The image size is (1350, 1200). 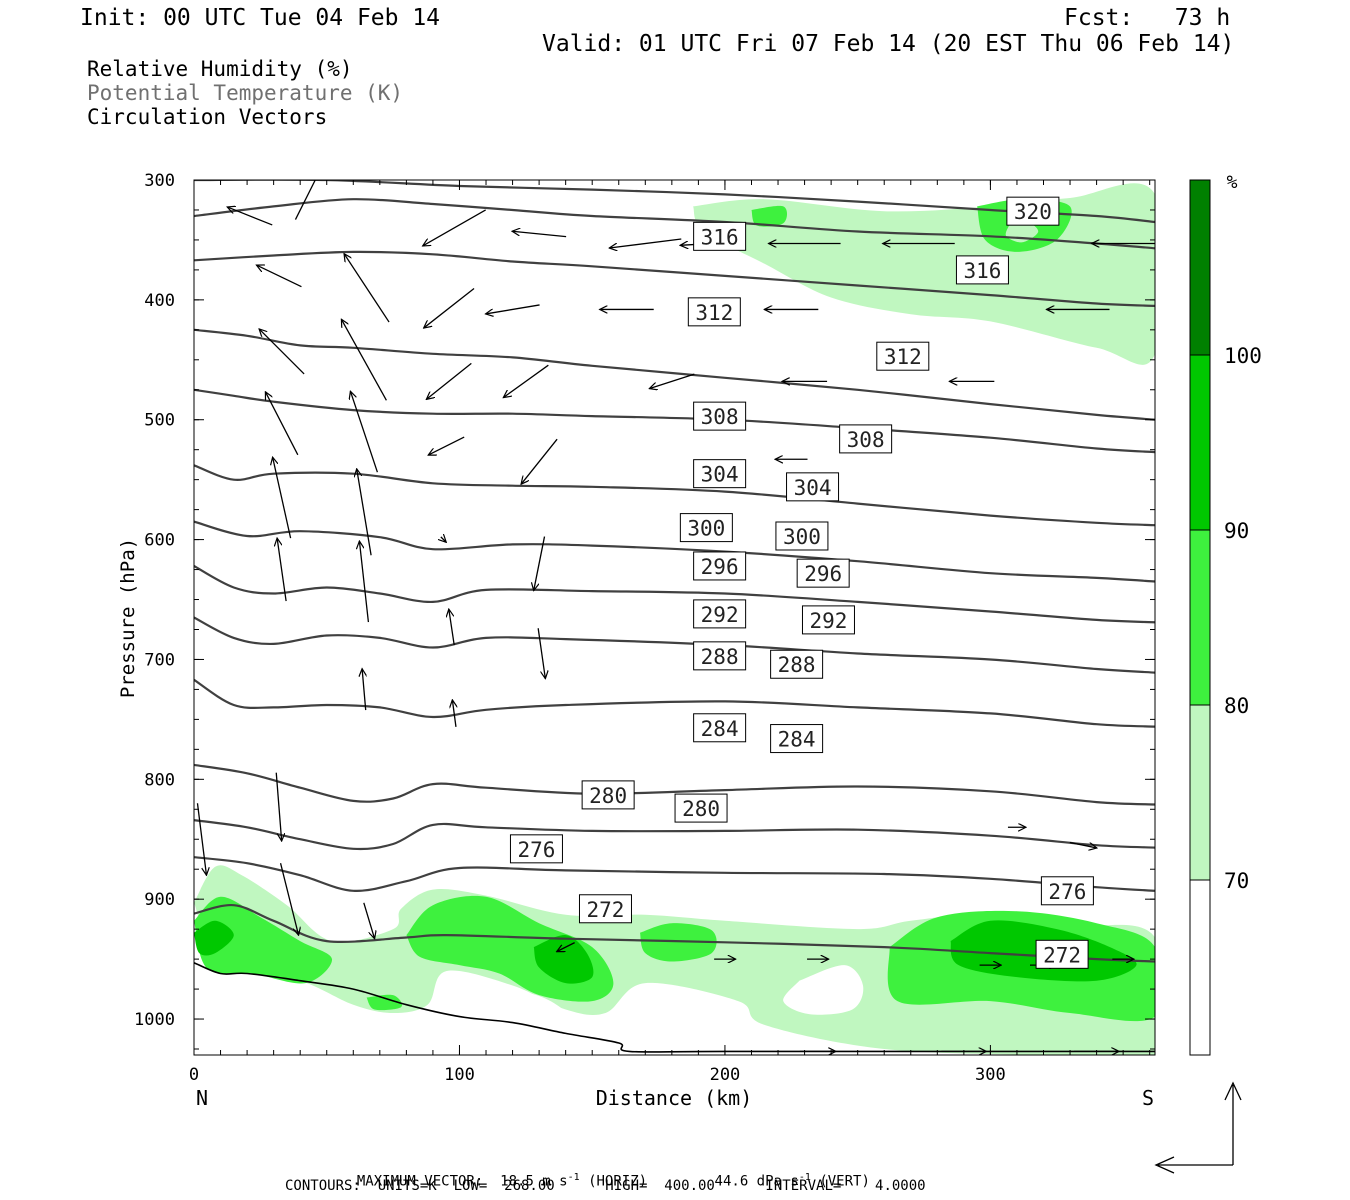 I want to click on forecast-hour: Fcst: 73 h, so click(x=1147, y=18).